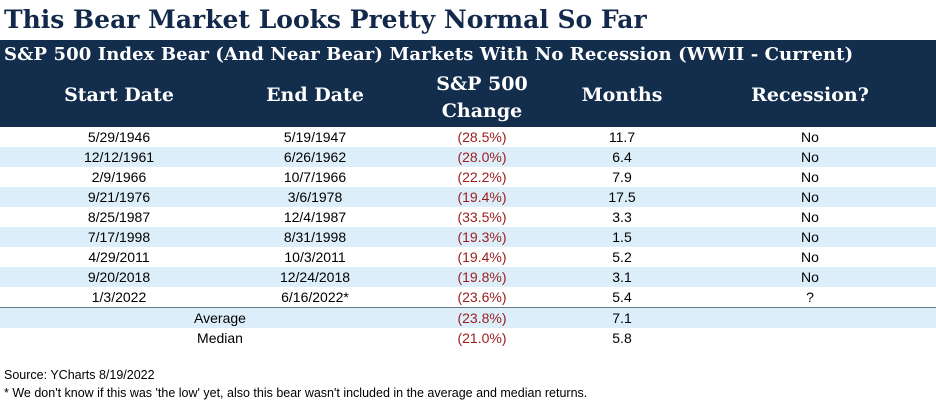 This screenshot has width=936, height=404. Describe the element at coordinates (622, 257) in the screenshot. I see `cell-months: 5.2` at that location.